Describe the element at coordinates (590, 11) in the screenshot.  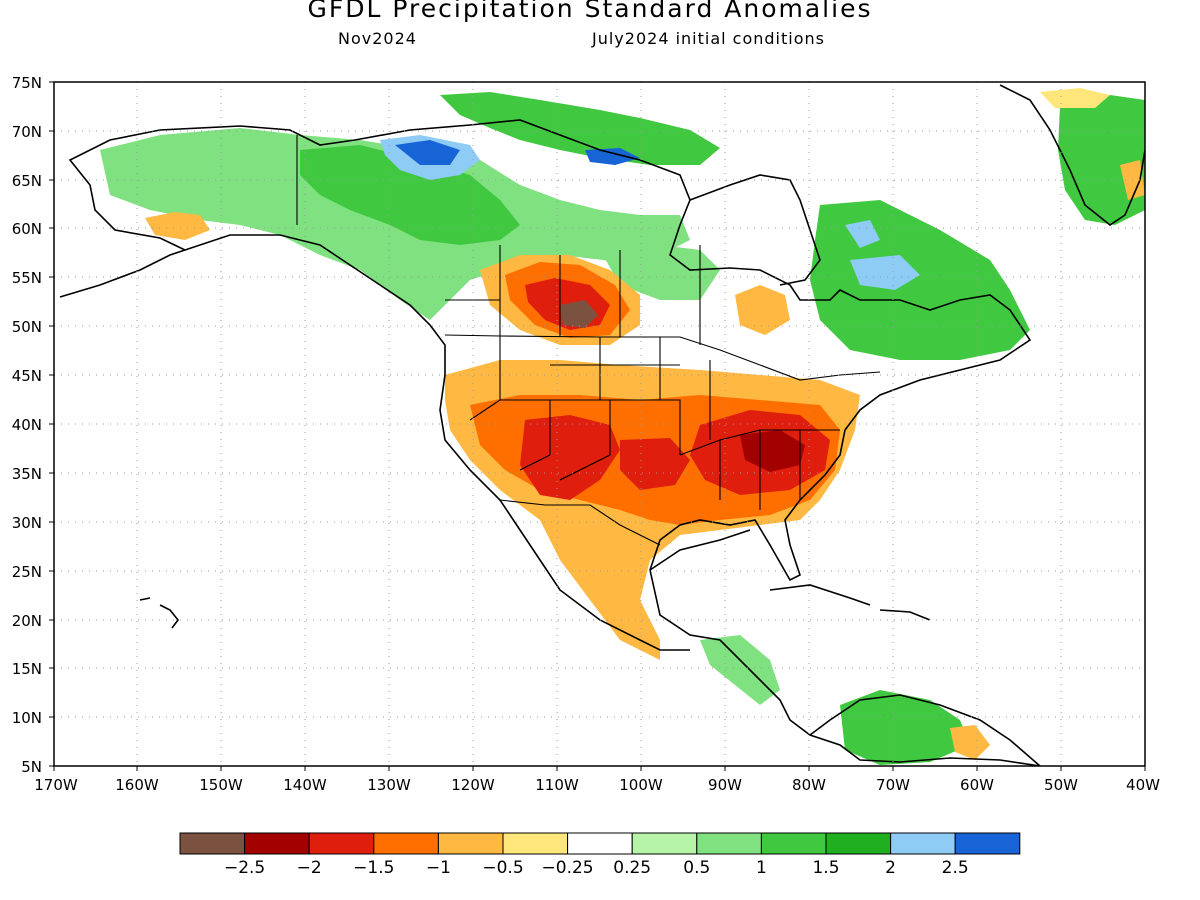
I see `map-title: GFDL Precipitation Standard Anomalies` at that location.